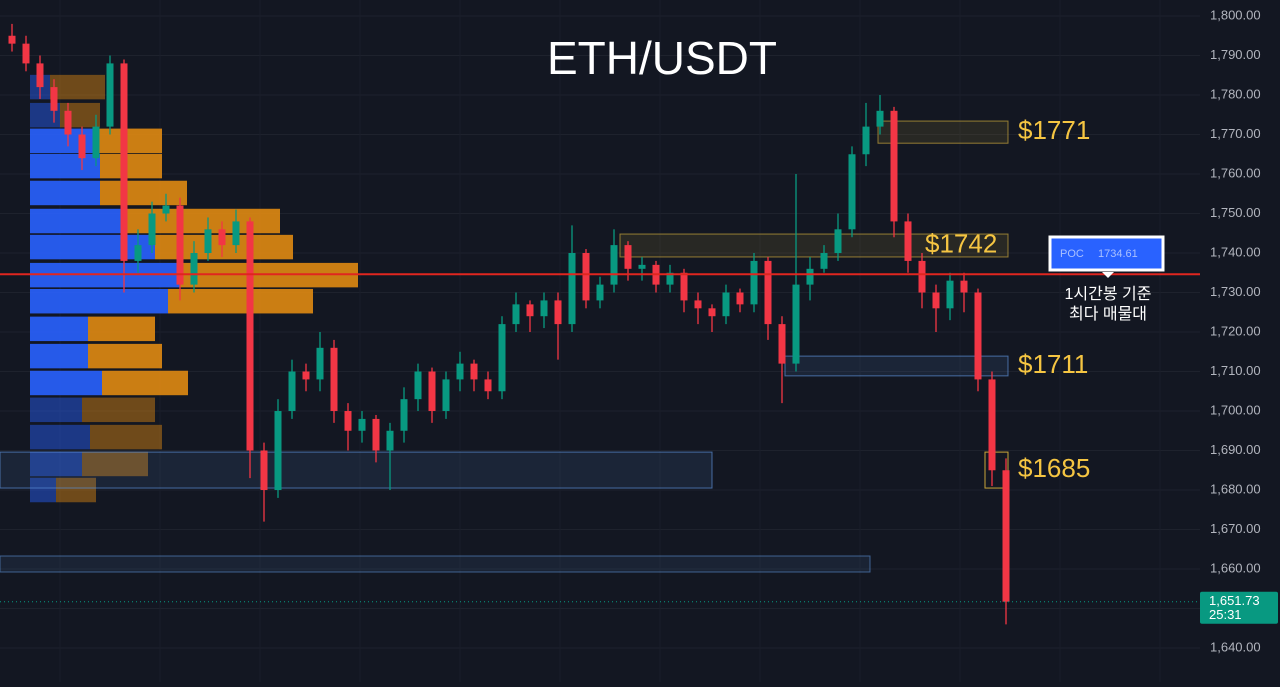  Describe the element at coordinates (662, 58) in the screenshot. I see `chart-title: ETH/USDT` at that location.